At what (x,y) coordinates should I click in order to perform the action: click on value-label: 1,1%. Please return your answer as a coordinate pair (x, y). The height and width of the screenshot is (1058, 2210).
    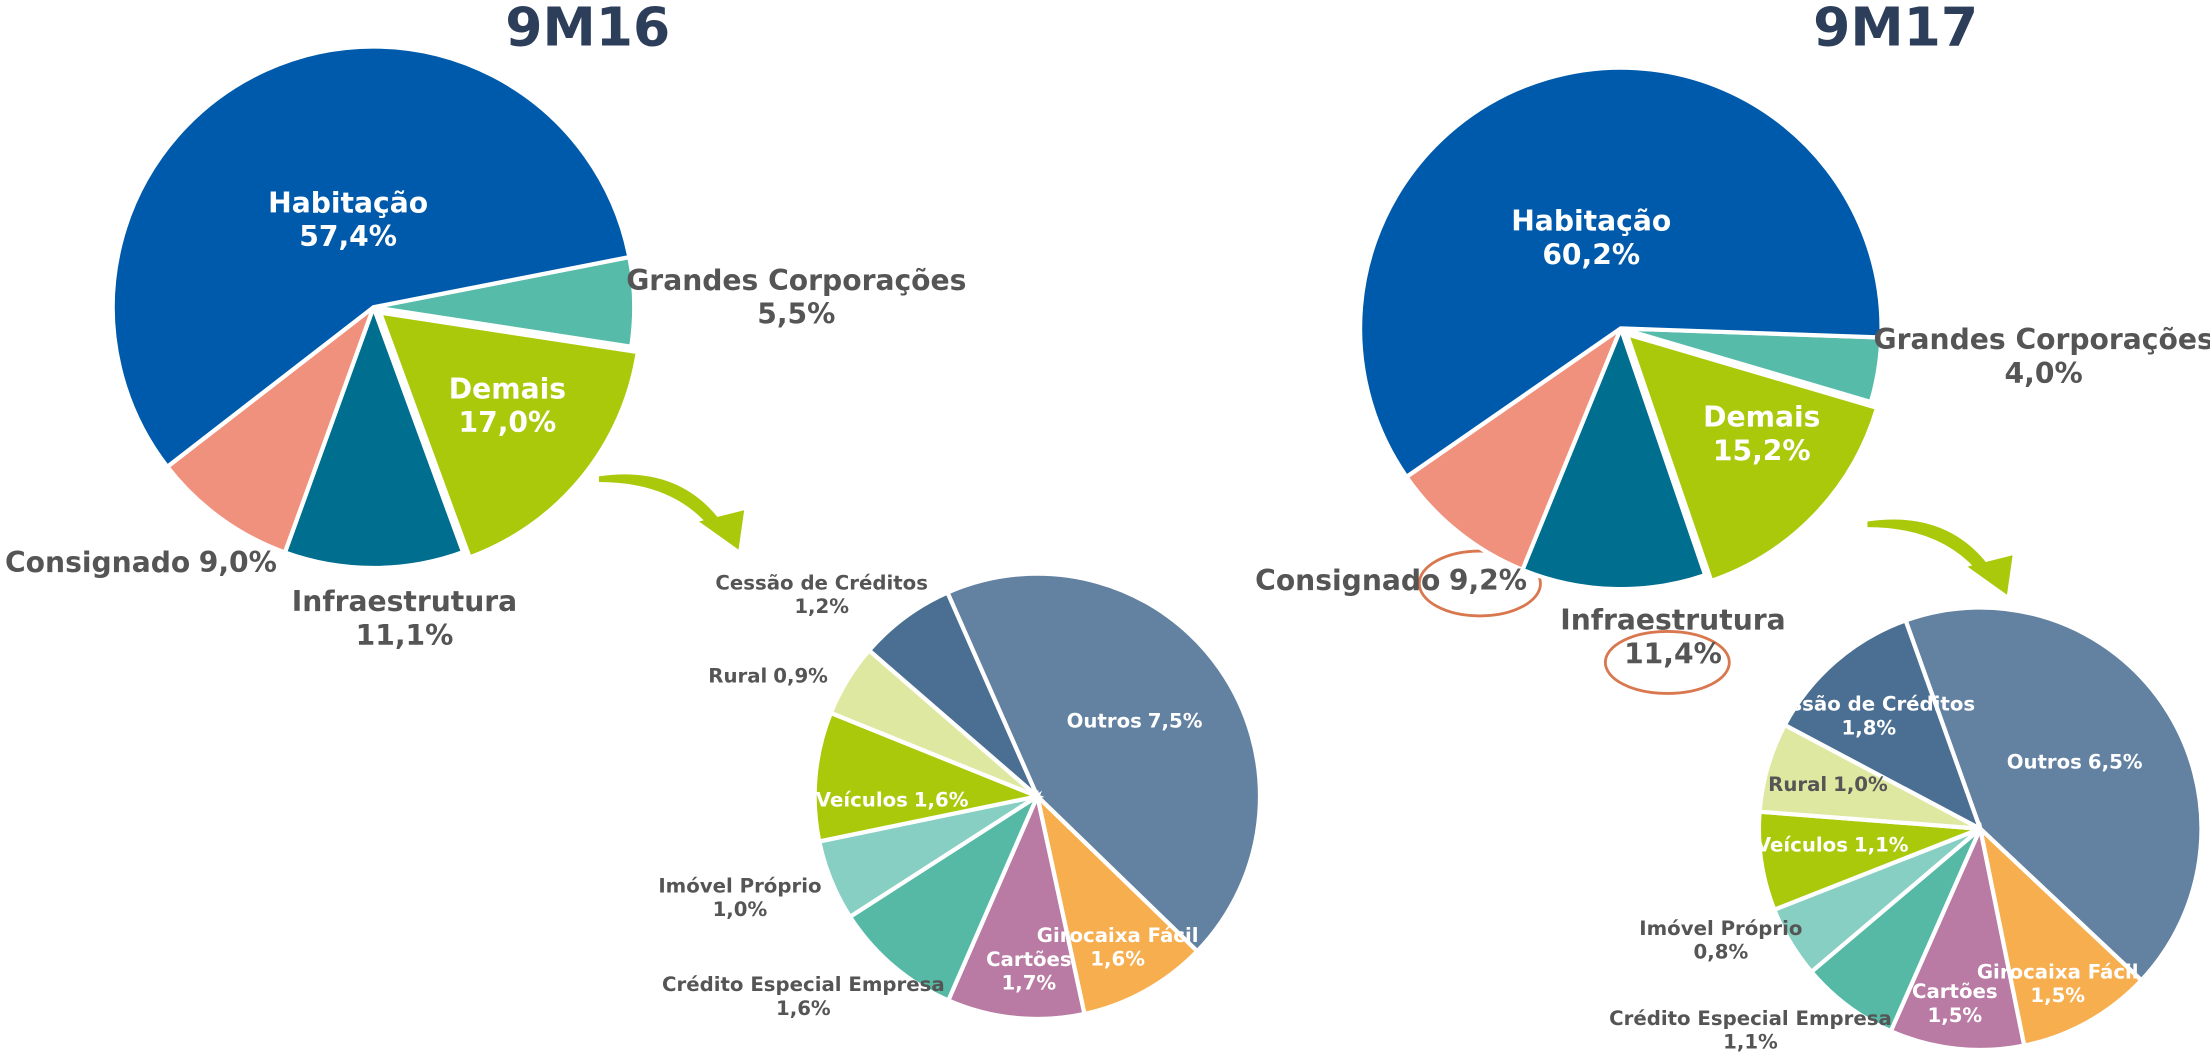
    Looking at the image, I should click on (1750, 1041).